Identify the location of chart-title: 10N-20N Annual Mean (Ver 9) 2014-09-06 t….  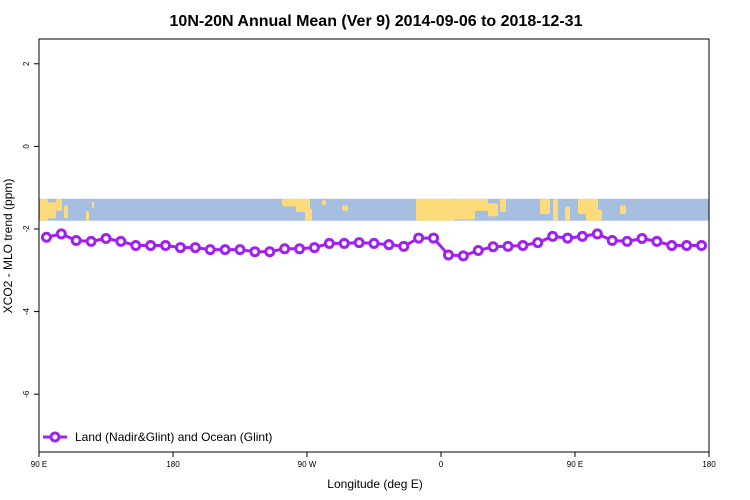
(376, 21).